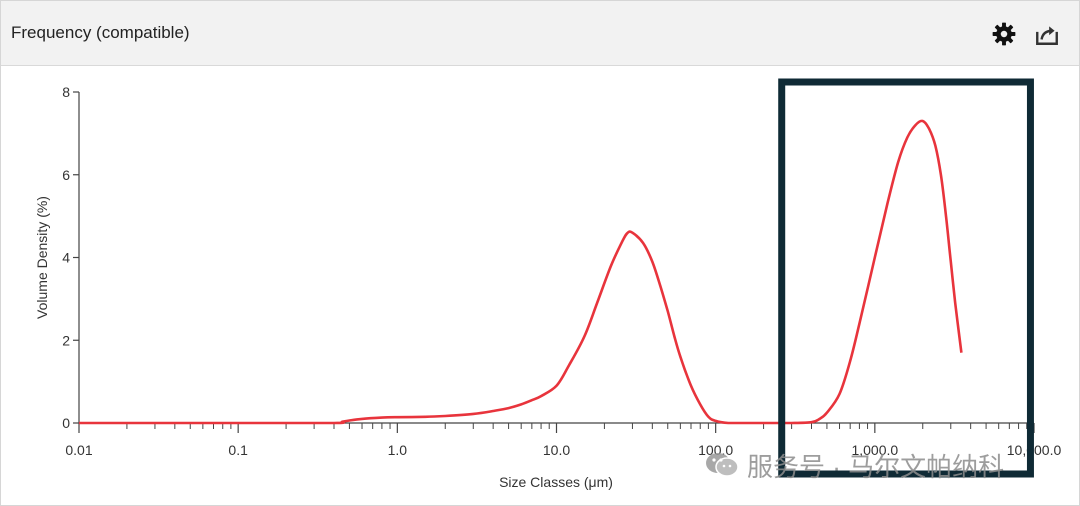 This screenshot has height=506, width=1080. Describe the element at coordinates (715, 450) in the screenshot. I see `x-tick-label: 100.0` at that location.